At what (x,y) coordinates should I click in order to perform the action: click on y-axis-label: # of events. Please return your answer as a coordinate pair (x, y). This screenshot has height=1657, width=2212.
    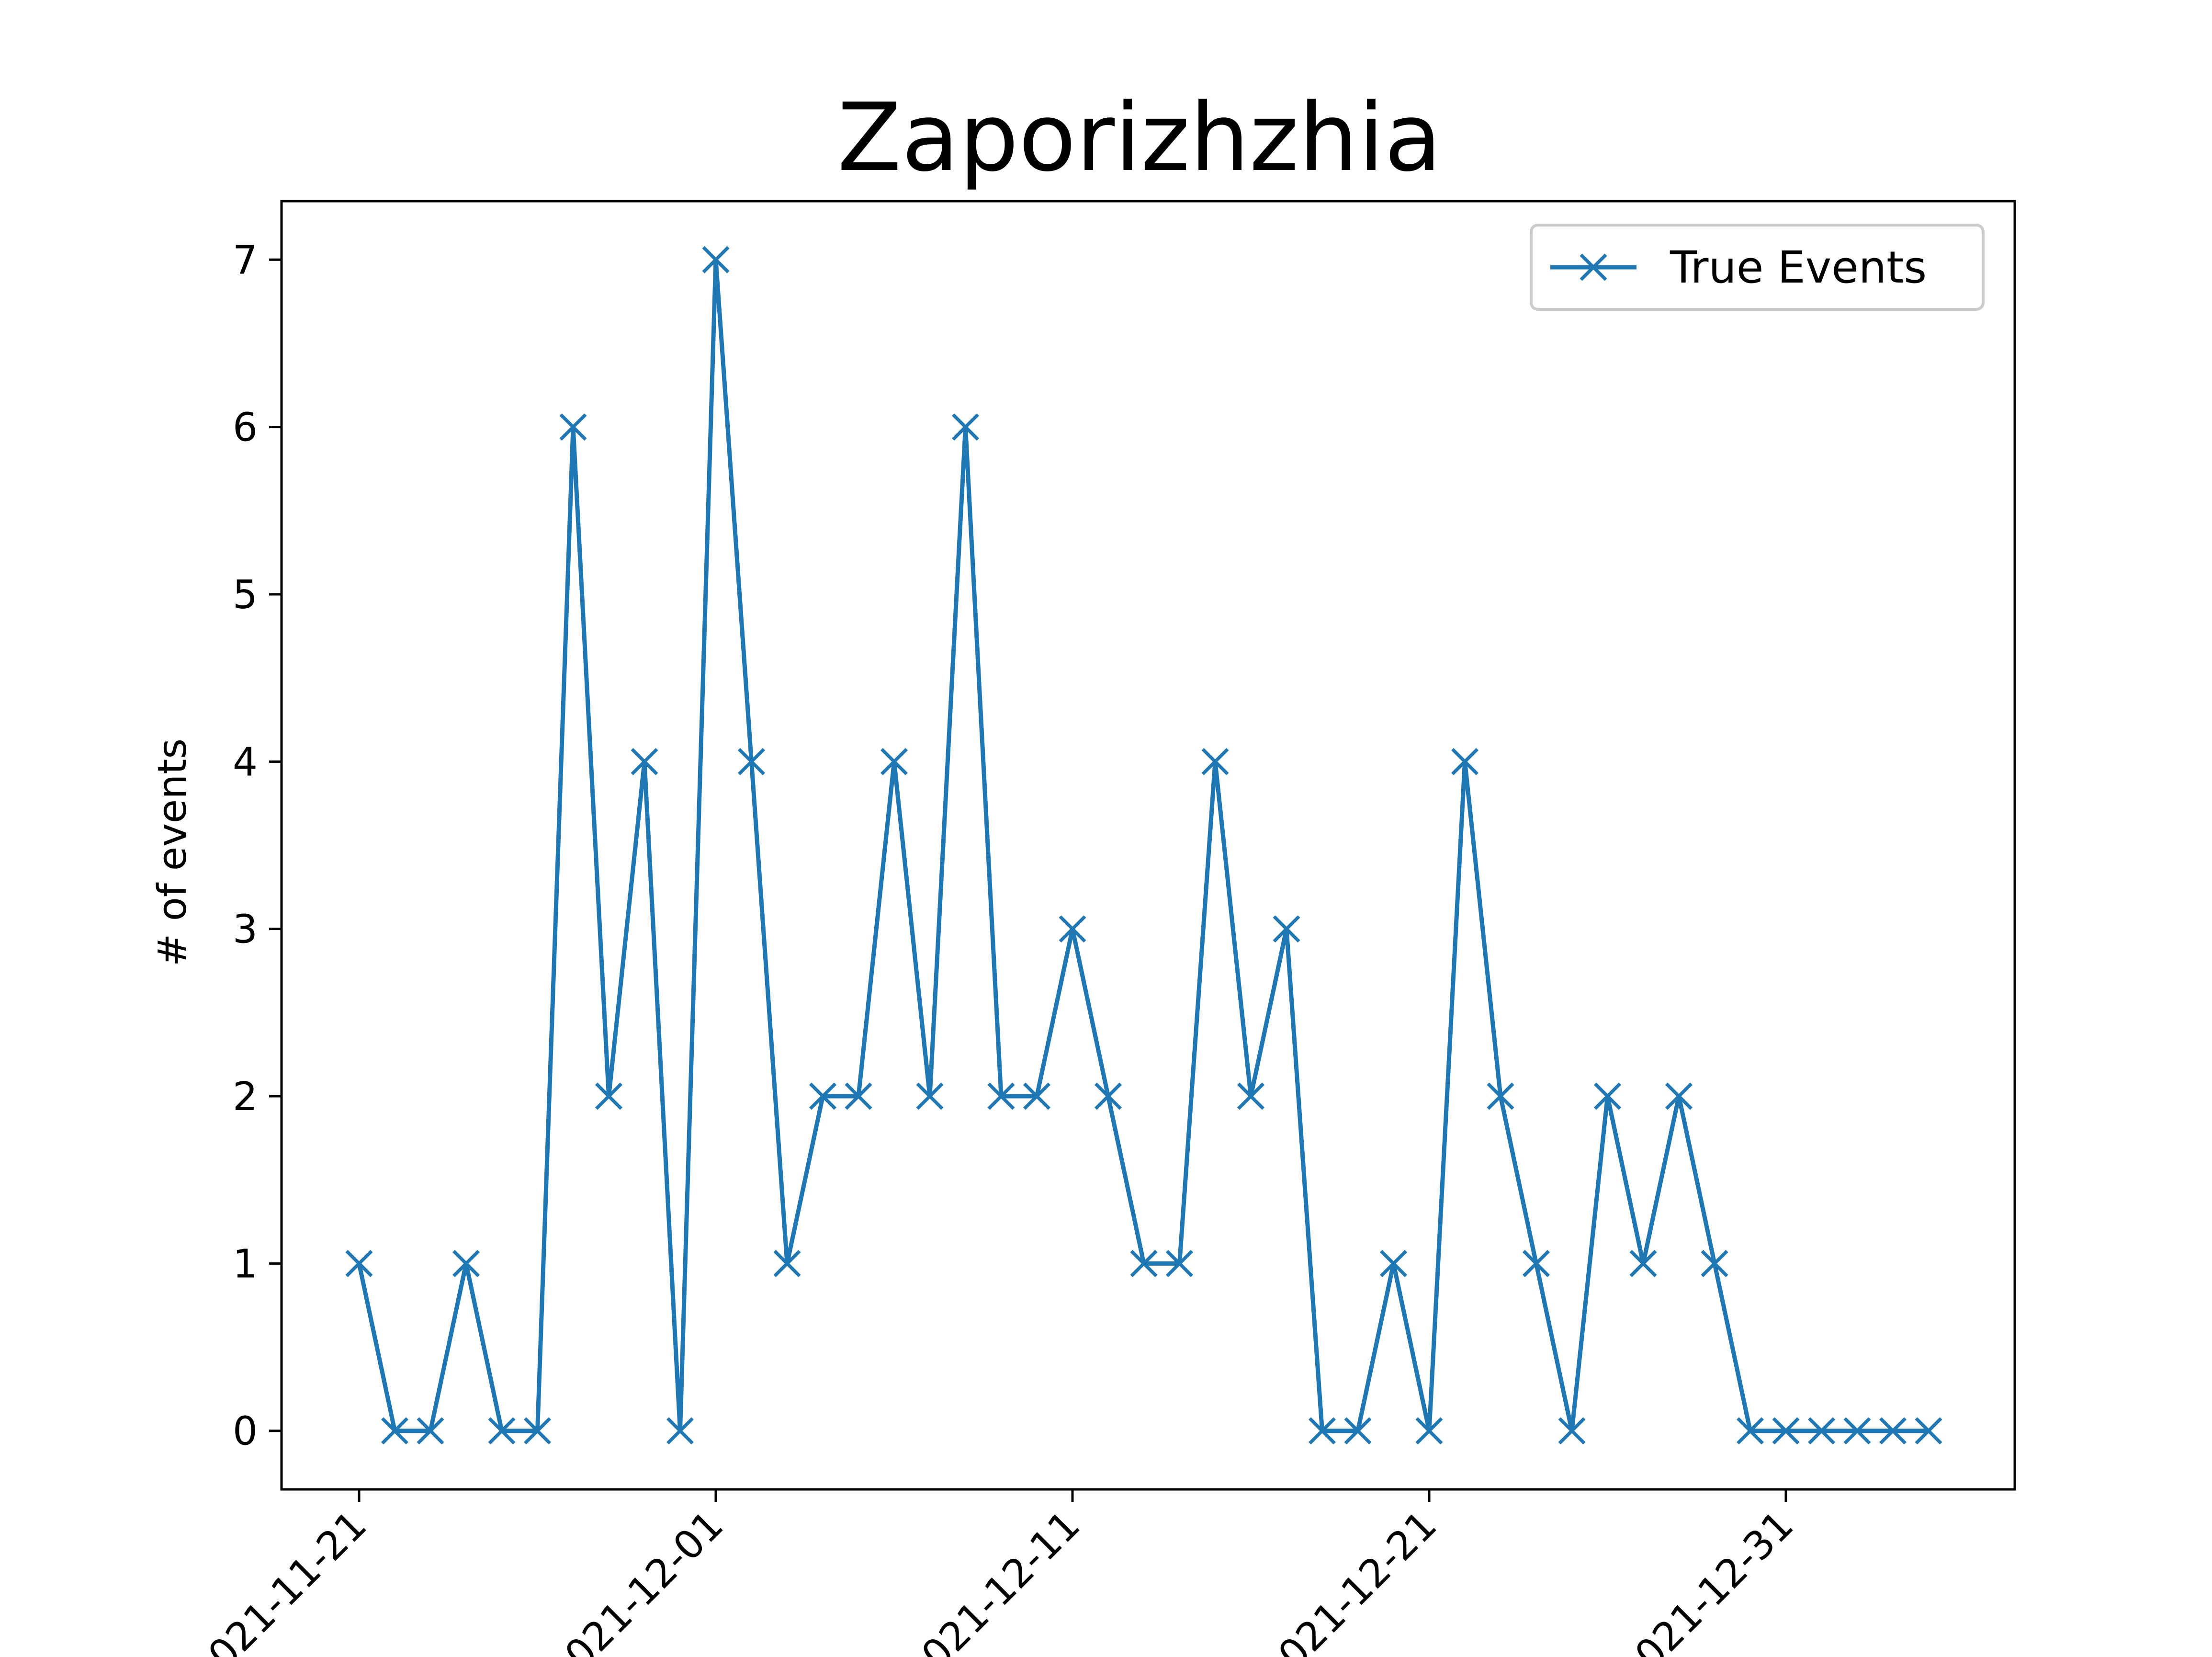
    Looking at the image, I should click on (172, 852).